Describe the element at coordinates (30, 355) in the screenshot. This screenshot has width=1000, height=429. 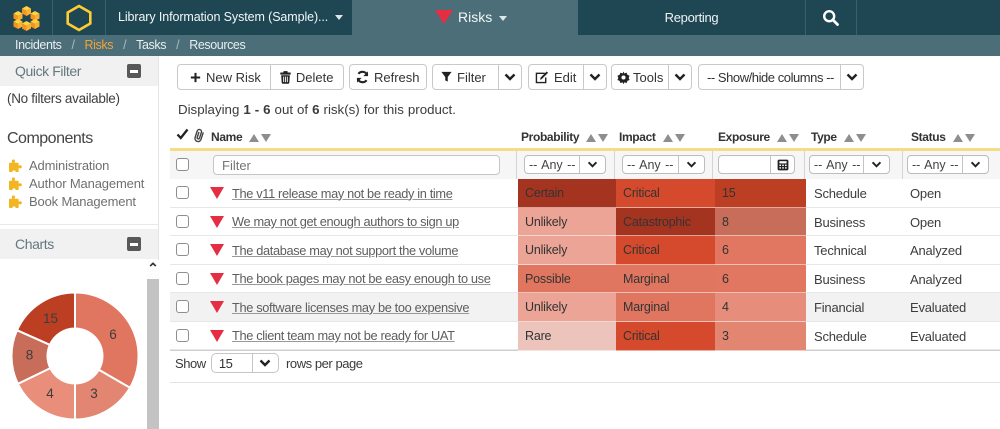
I see `svg-text: 8` at that location.